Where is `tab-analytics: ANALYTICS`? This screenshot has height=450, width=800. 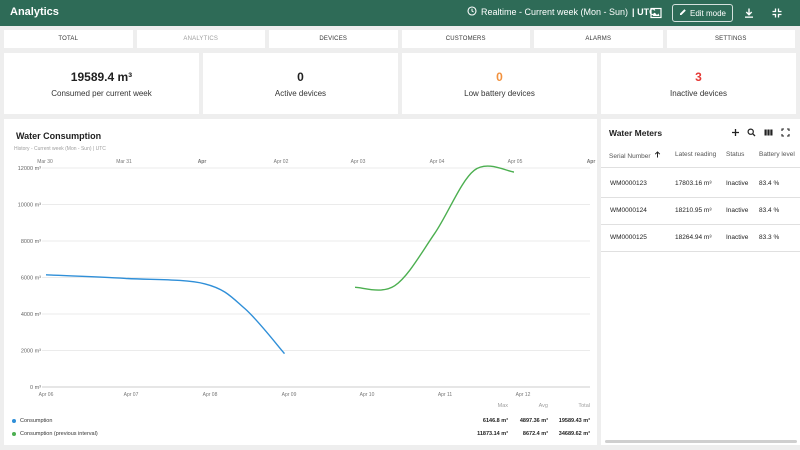
tab-analytics: ANALYTICS is located at coordinates (200, 39).